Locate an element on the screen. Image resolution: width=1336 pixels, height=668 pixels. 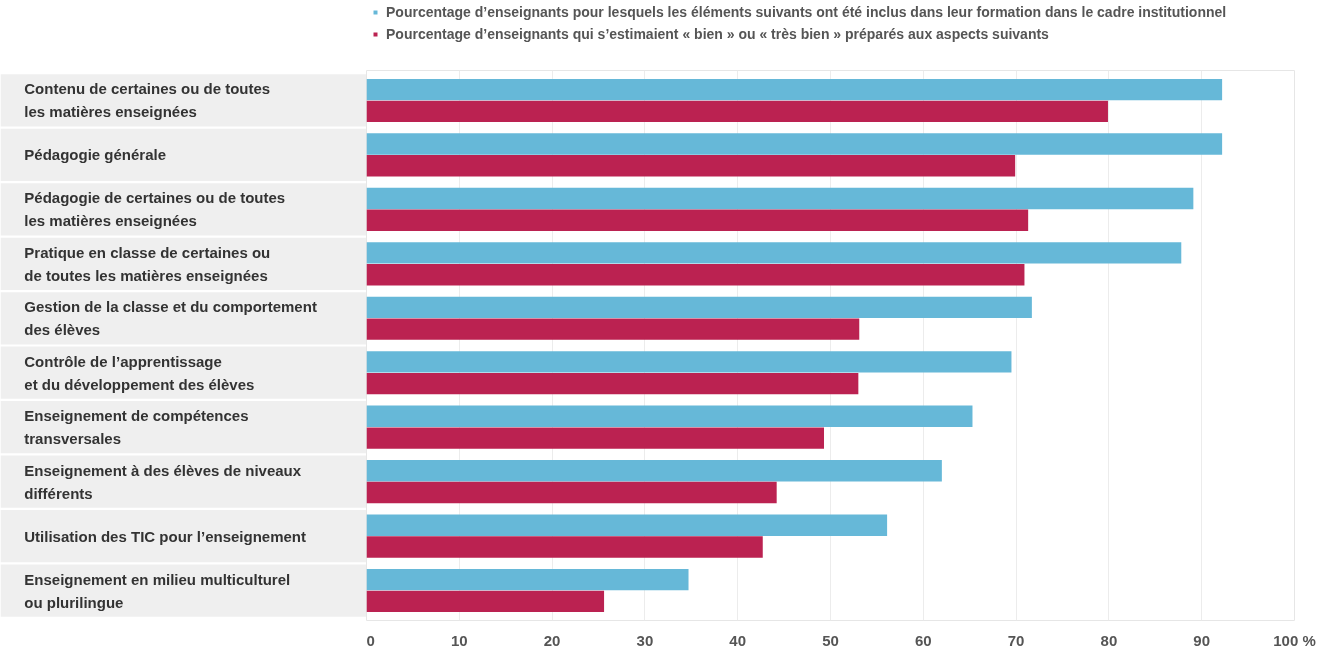
y-tick-label: Contenu de certaines ou de toutes les matières enseignées is located at coordinates (147, 100).